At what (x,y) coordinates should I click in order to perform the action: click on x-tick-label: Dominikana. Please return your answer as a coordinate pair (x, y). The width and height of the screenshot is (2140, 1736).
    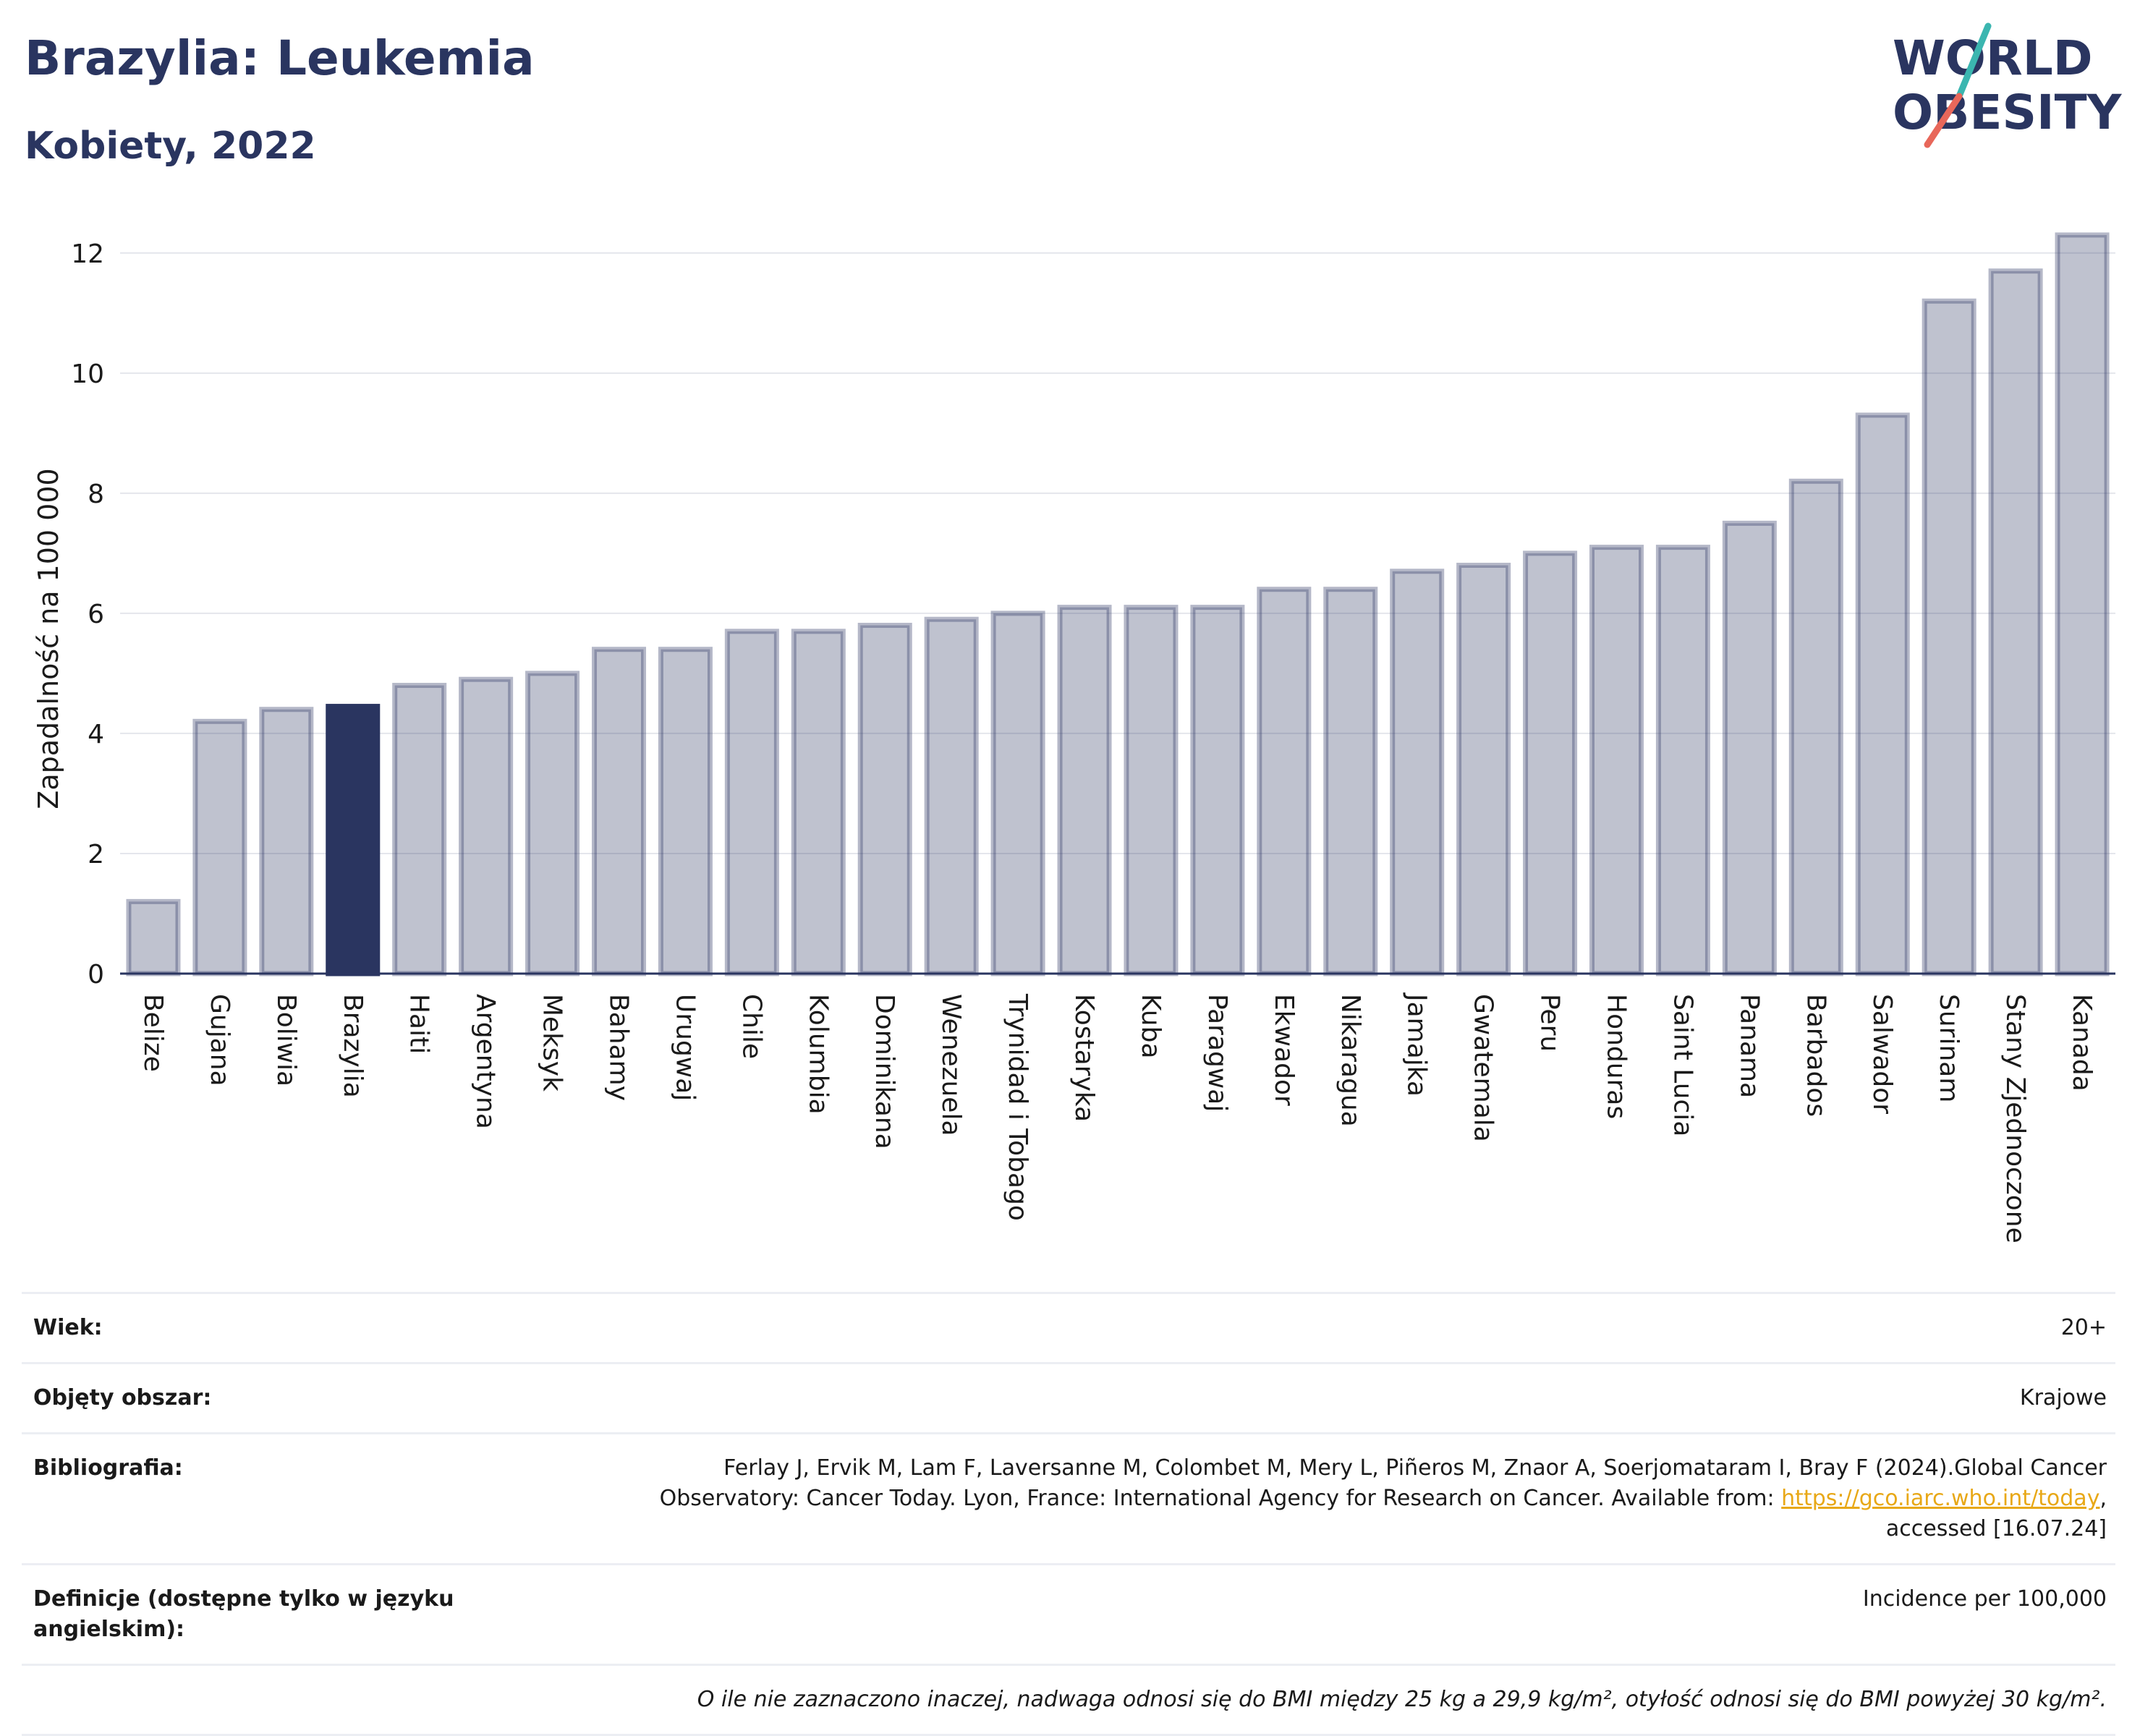
    Looking at the image, I should click on (884, 1071).